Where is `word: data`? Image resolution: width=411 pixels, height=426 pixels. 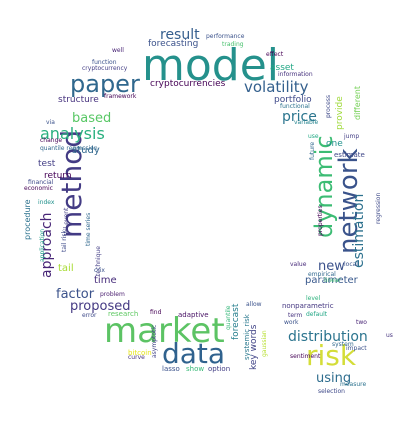
word: data is located at coordinates (194, 353).